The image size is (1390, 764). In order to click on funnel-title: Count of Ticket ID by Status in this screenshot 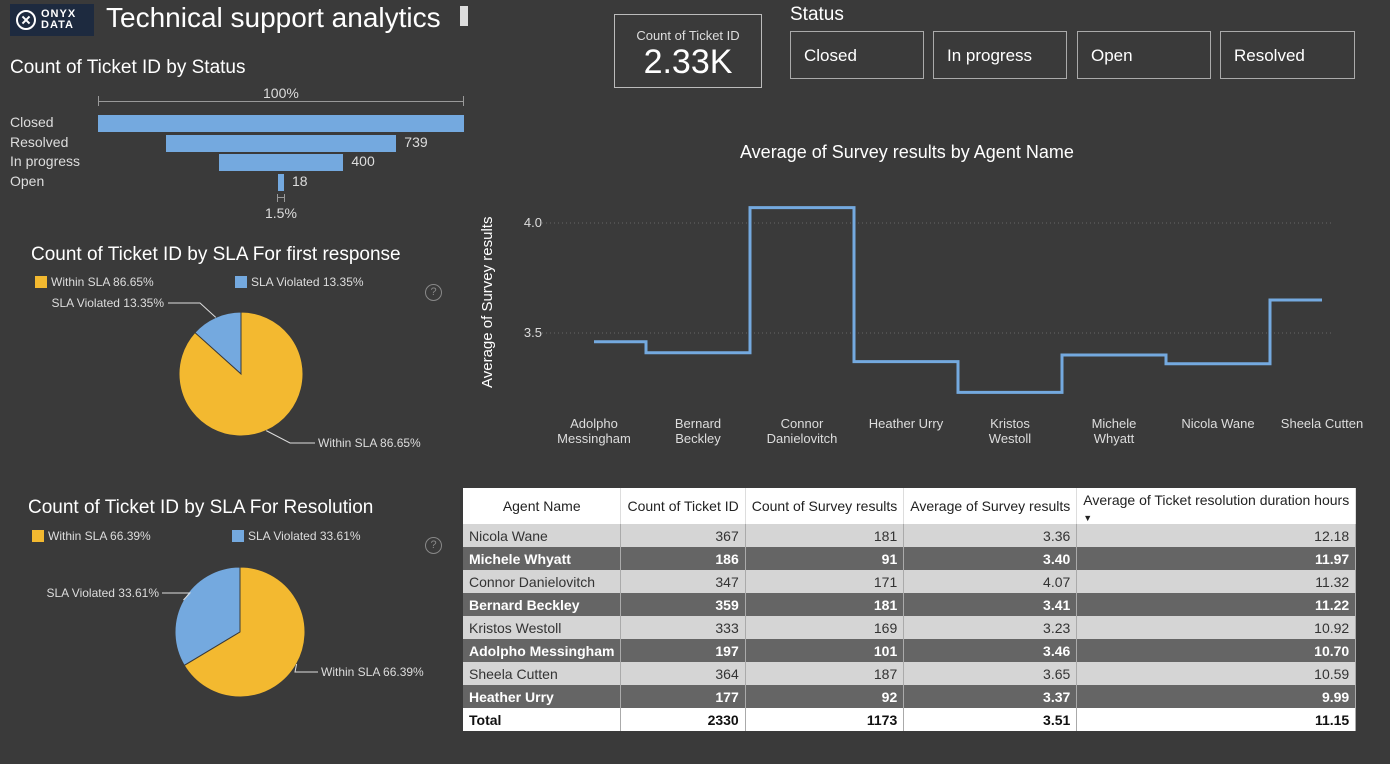, I will do `click(128, 67)`.